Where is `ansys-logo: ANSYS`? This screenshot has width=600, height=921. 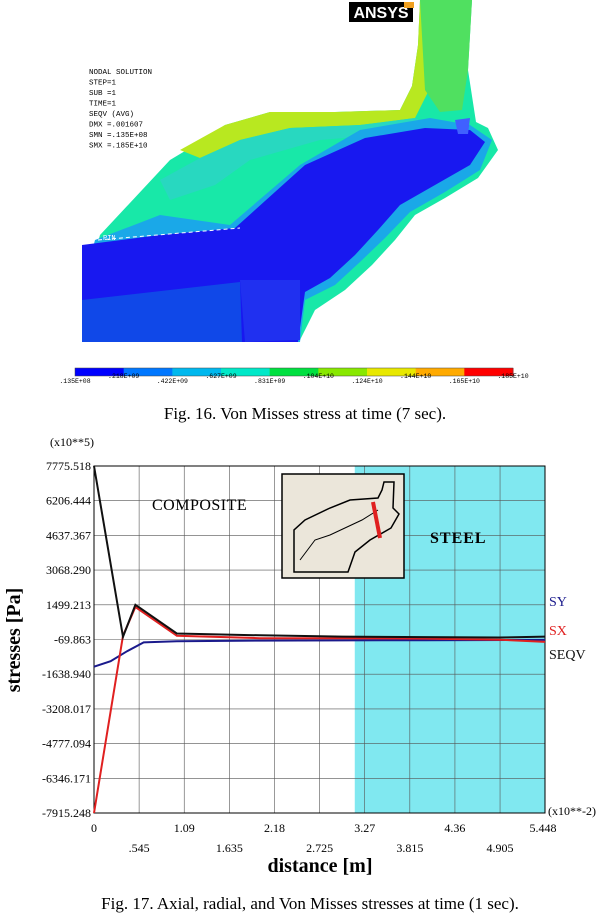
ansys-logo: ANSYS is located at coordinates (380, 13).